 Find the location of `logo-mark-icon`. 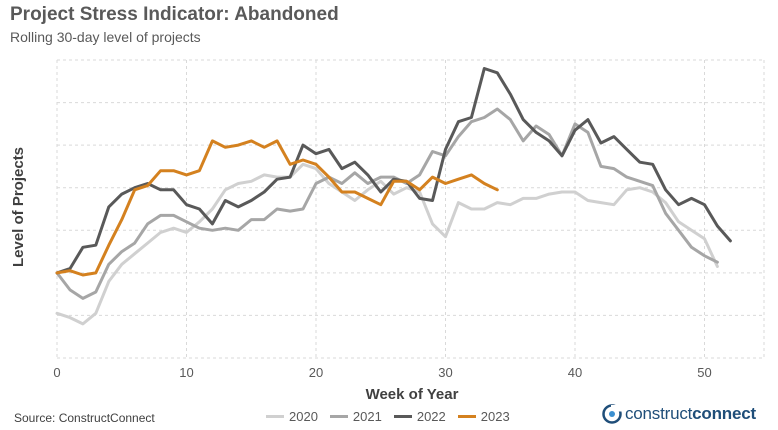

logo-mark-icon is located at coordinates (612, 414).